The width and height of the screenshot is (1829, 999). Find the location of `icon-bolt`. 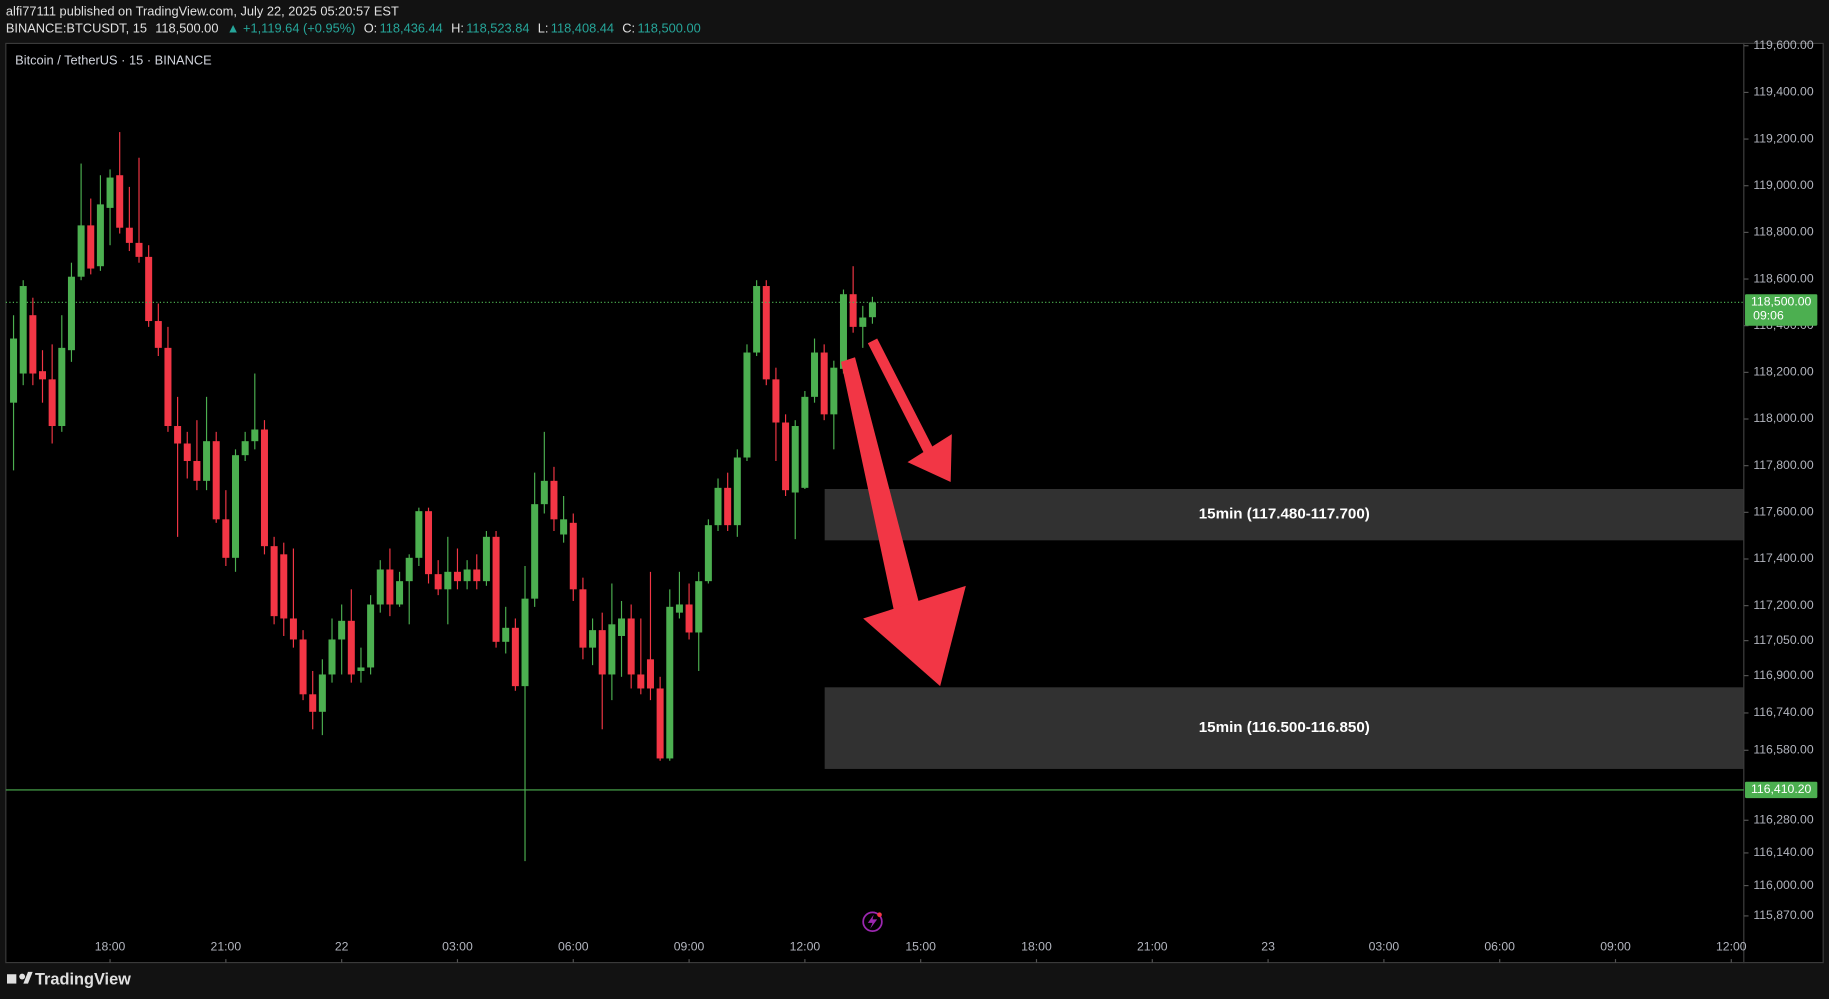

icon-bolt is located at coordinates (872, 921).